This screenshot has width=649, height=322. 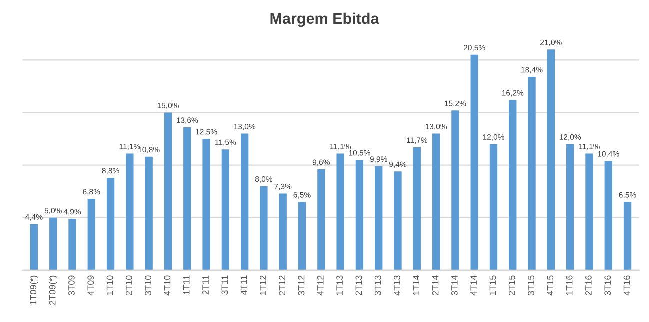 What do you see at coordinates (167, 286) in the screenshot?
I see `x-tick-label: 4T10` at bounding box center [167, 286].